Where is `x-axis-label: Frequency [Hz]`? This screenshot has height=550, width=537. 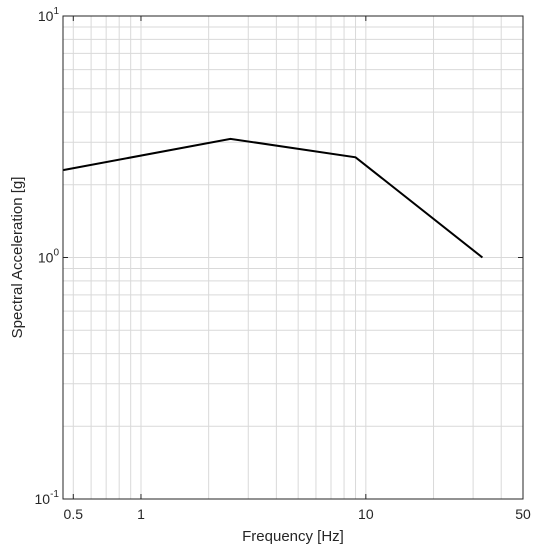 x-axis-label: Frequency [Hz] is located at coordinates (293, 536).